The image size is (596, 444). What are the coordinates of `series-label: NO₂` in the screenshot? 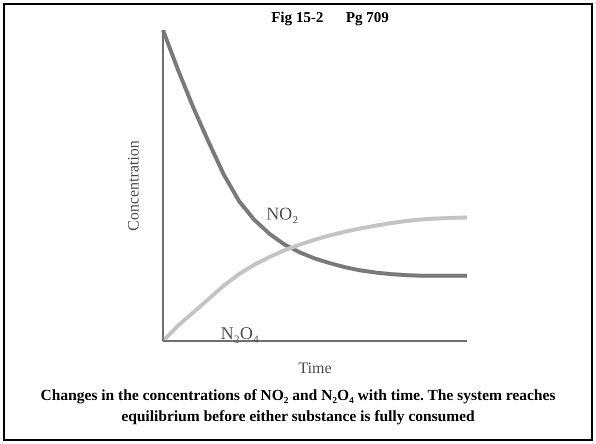 It's located at (282, 214).